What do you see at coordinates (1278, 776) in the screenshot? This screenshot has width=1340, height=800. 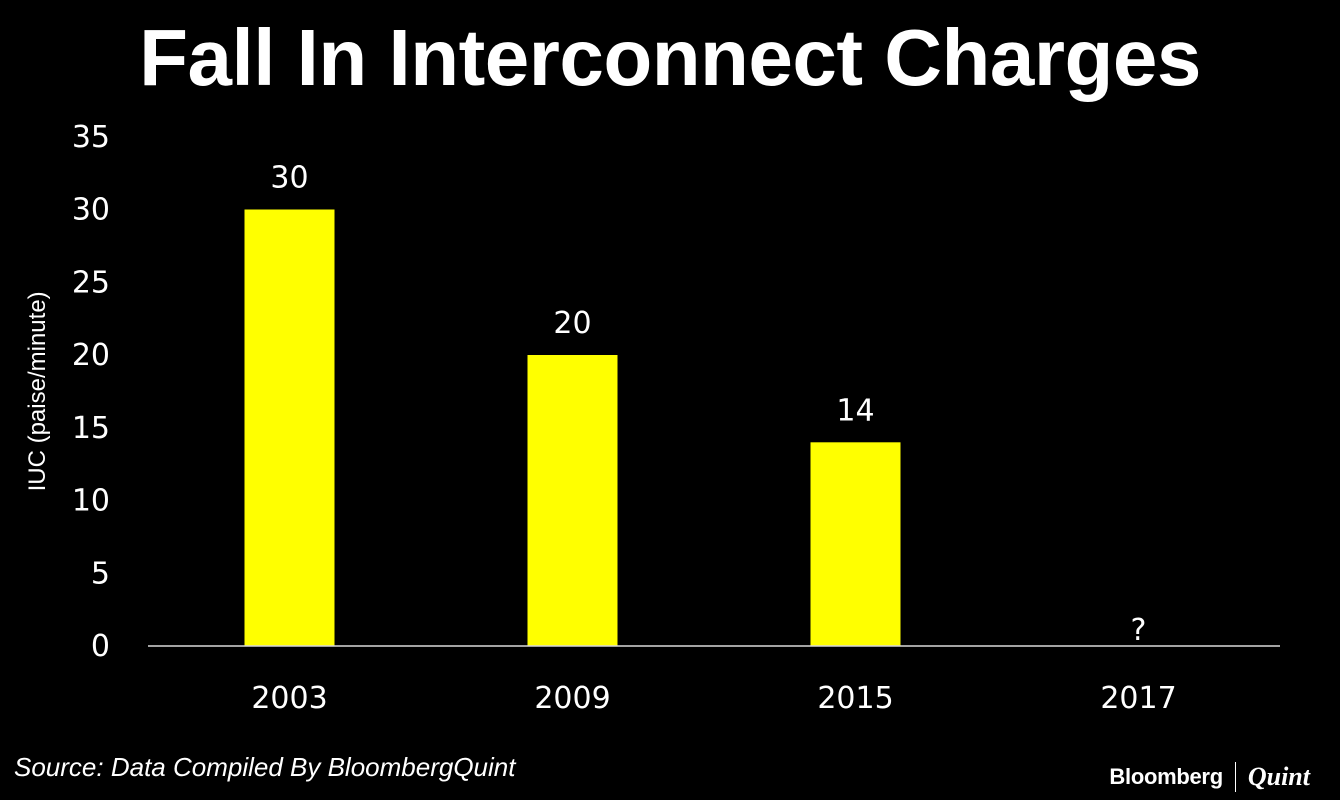 I see `logo-sub: Quint` at bounding box center [1278, 776].